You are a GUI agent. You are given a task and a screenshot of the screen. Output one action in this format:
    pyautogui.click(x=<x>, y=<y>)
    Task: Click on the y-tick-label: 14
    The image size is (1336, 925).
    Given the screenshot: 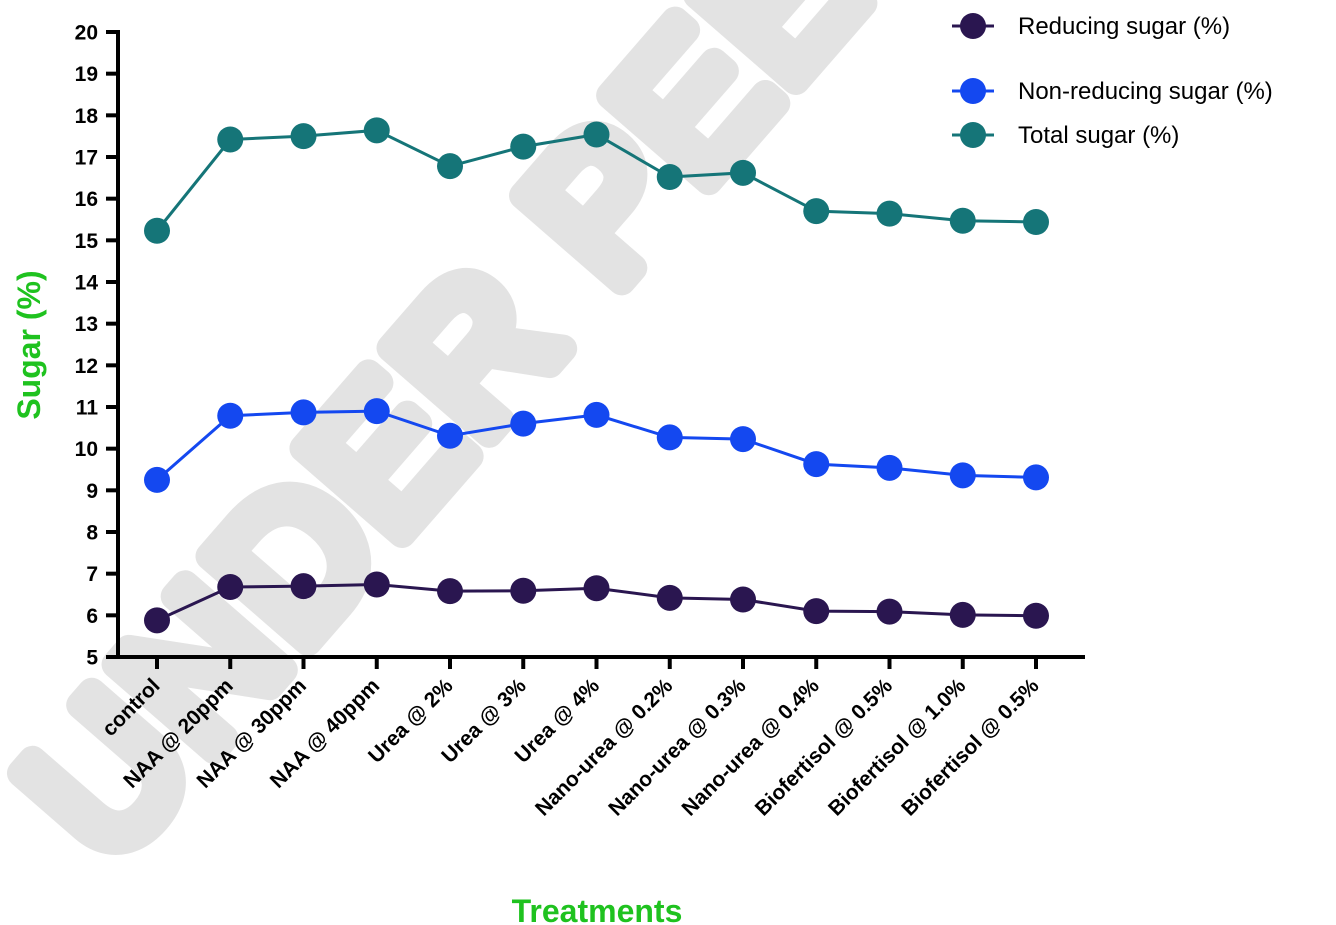 What is the action you would take?
    pyautogui.click(x=87, y=283)
    